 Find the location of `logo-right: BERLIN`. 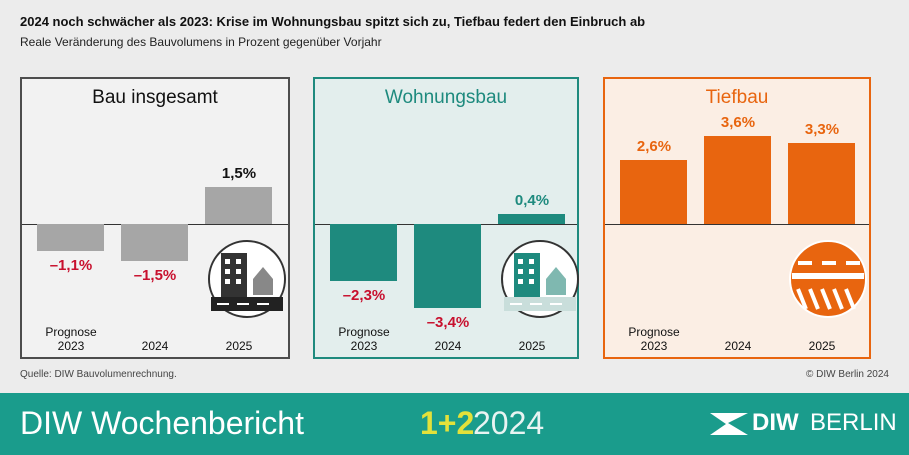

logo-right: BERLIN is located at coordinates (853, 422).